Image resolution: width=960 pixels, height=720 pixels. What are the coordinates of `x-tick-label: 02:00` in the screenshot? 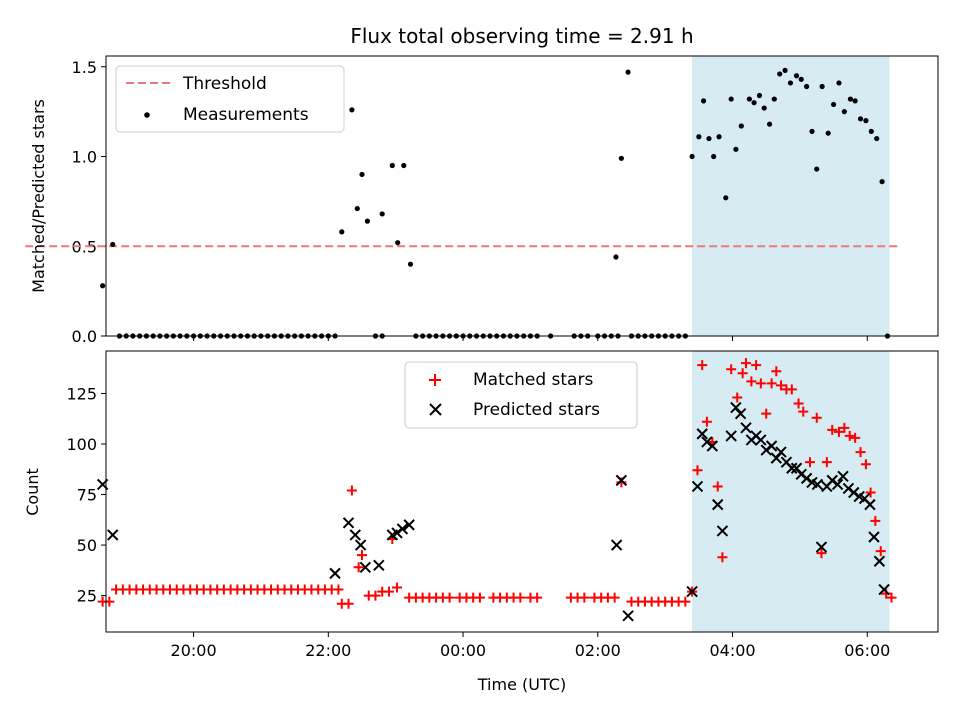 It's located at (598, 650).